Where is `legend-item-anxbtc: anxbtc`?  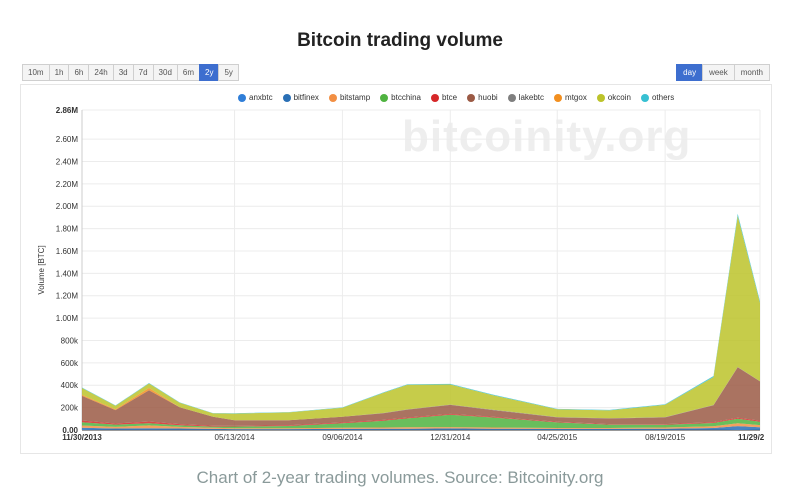
legend-item-anxbtc: anxbtc is located at coordinates (255, 97).